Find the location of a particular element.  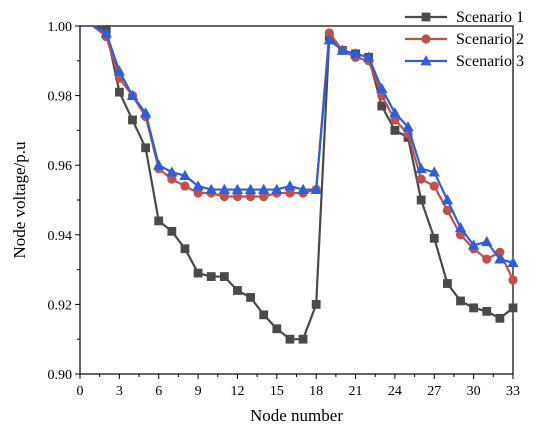

legend-label: Scenario 2 is located at coordinates (490, 39).